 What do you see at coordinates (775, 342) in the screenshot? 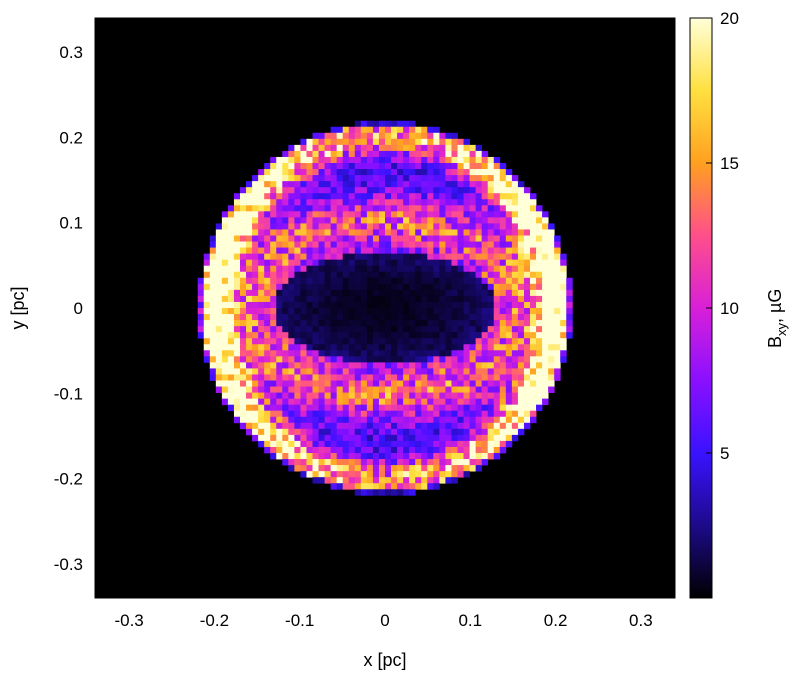
I see `colorbar-label-main: B` at bounding box center [775, 342].